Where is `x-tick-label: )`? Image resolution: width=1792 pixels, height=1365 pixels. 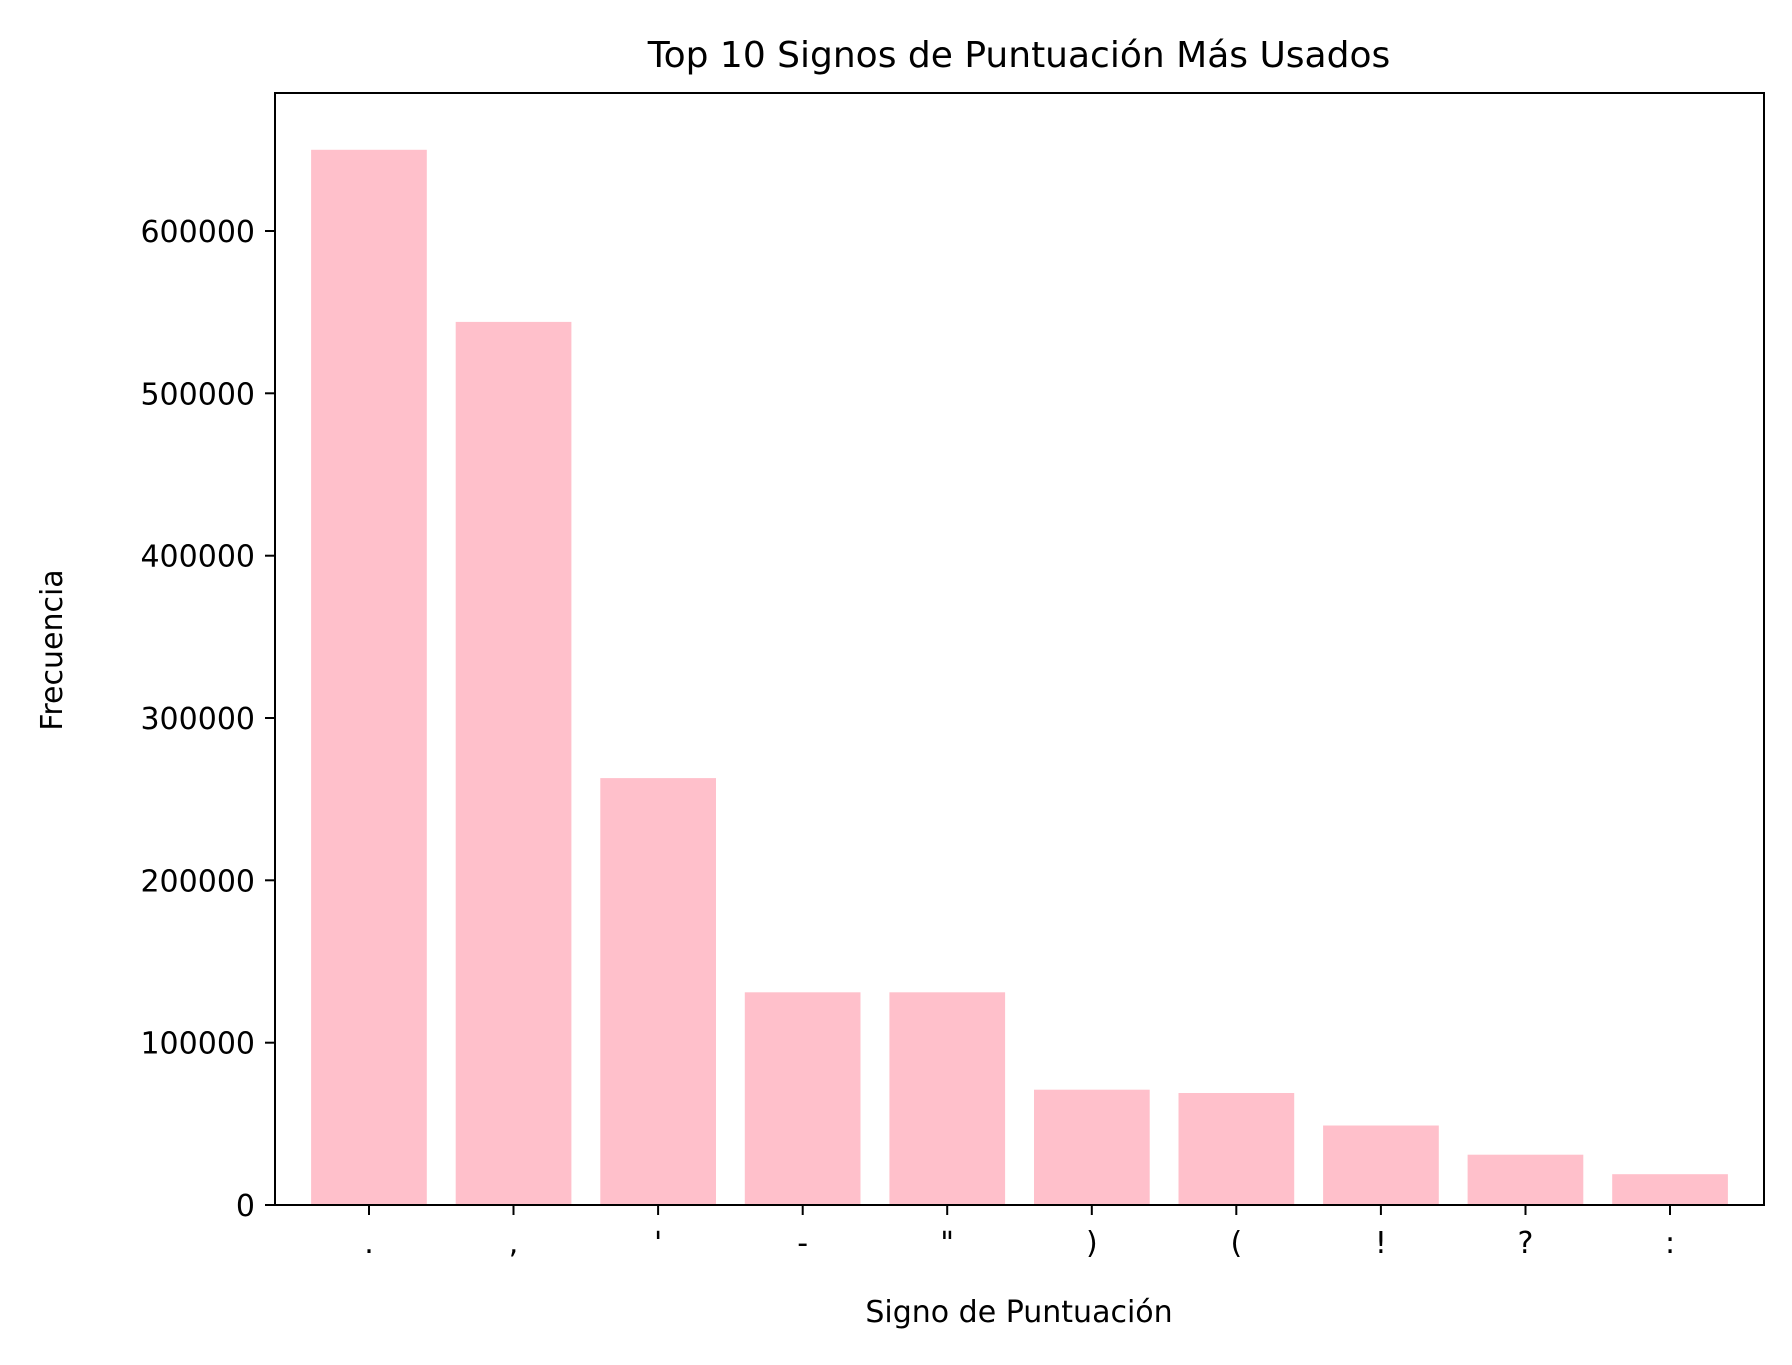
x-tick-label: ) is located at coordinates (1092, 1243).